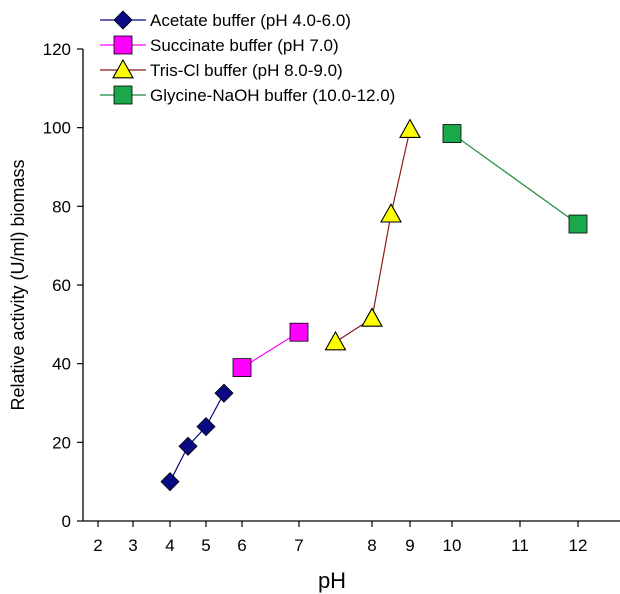  What do you see at coordinates (244, 45) in the screenshot?
I see `legend-label: Succinate buffer (pH 7.0)` at bounding box center [244, 45].